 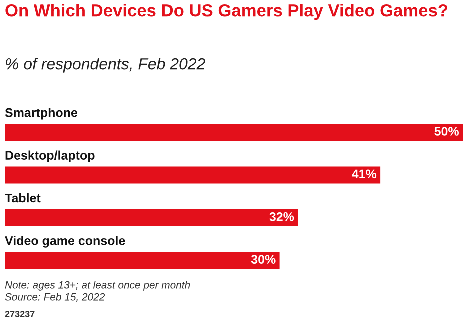 I want to click on data-label: 50%, so click(x=447, y=131).